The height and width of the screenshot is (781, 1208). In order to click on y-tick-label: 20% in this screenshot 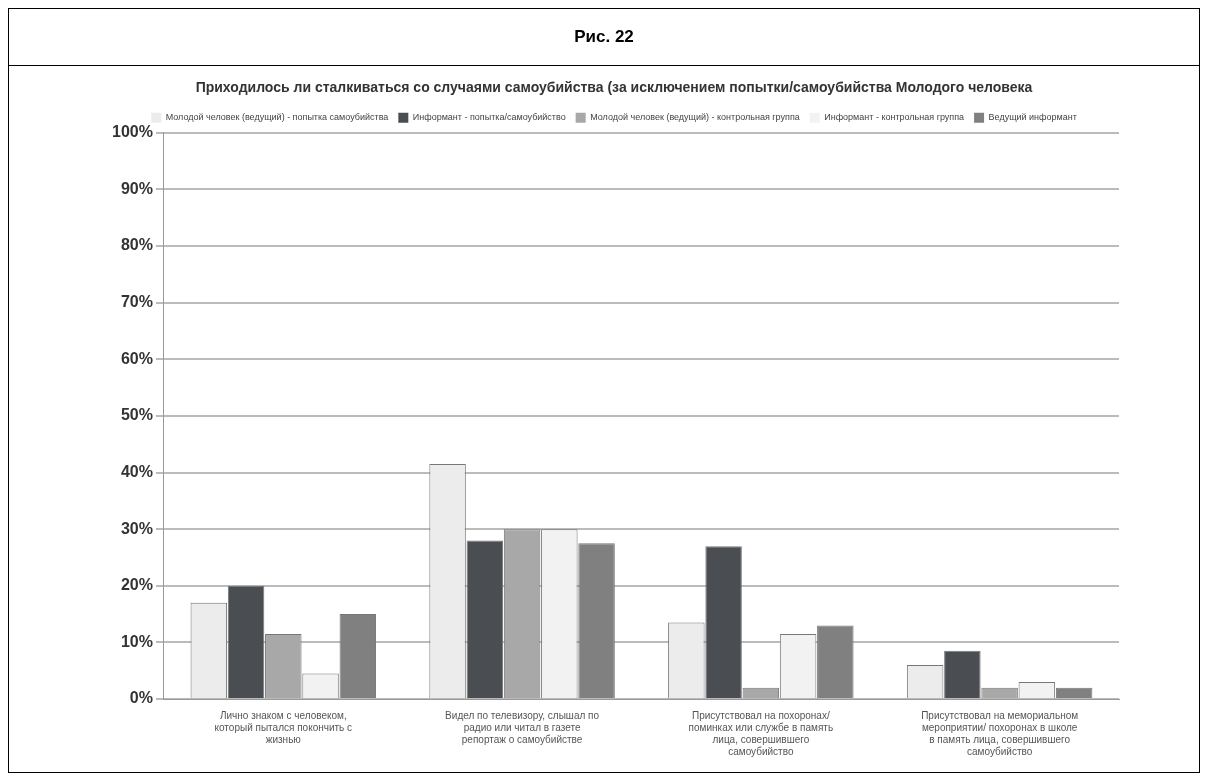, I will do `click(136, 585)`.